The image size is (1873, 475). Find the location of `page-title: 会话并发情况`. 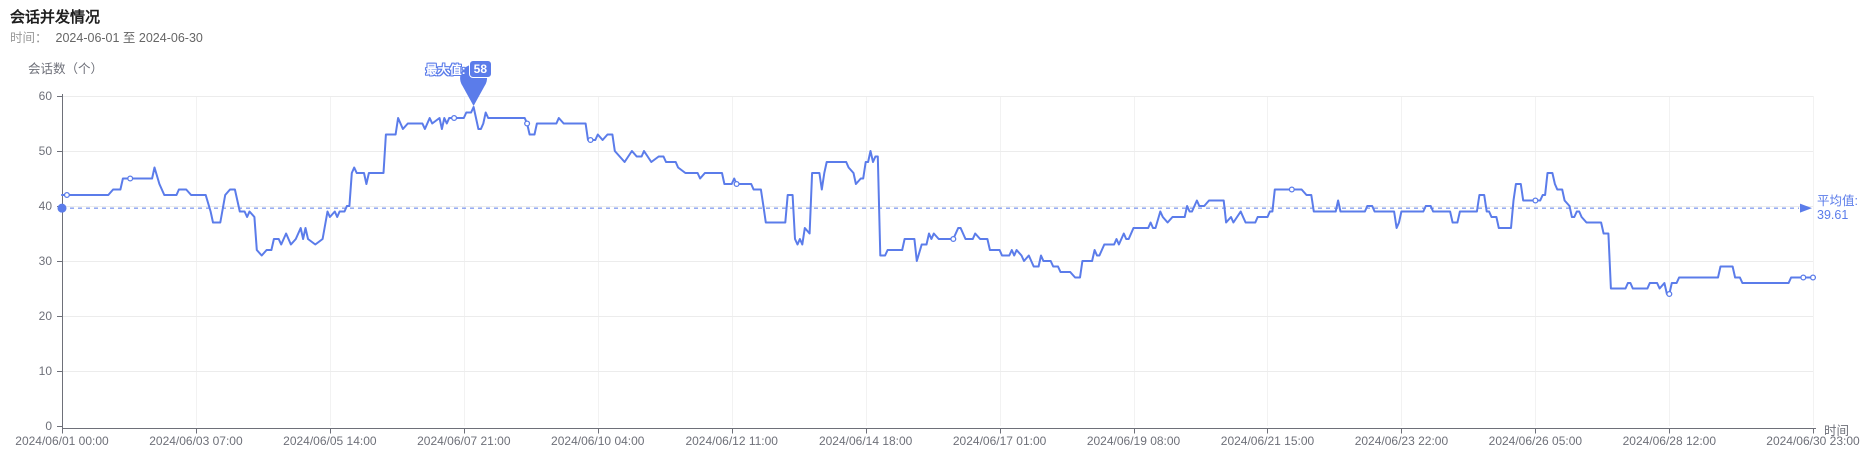

page-title: 会话并发情况 is located at coordinates (55, 17).